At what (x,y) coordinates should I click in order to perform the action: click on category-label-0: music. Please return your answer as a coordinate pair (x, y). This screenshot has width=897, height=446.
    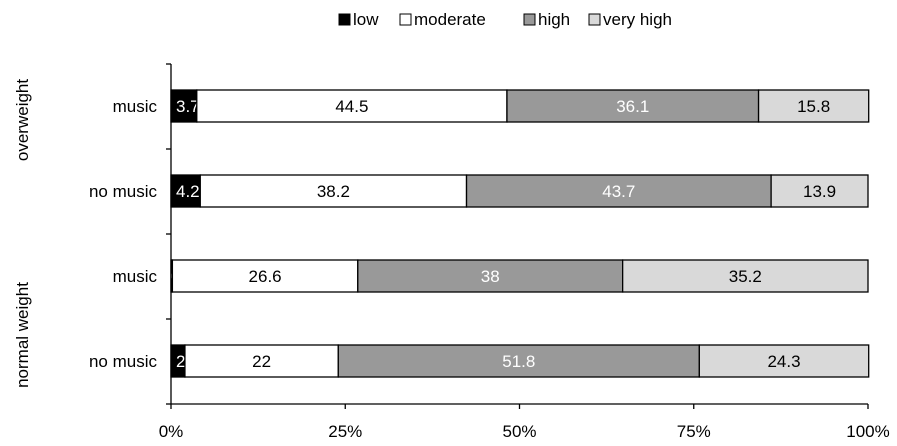
    Looking at the image, I should click on (135, 106).